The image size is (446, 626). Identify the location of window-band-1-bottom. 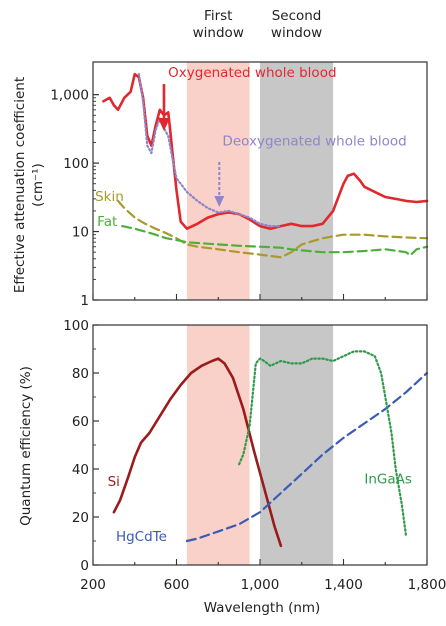
(218, 445).